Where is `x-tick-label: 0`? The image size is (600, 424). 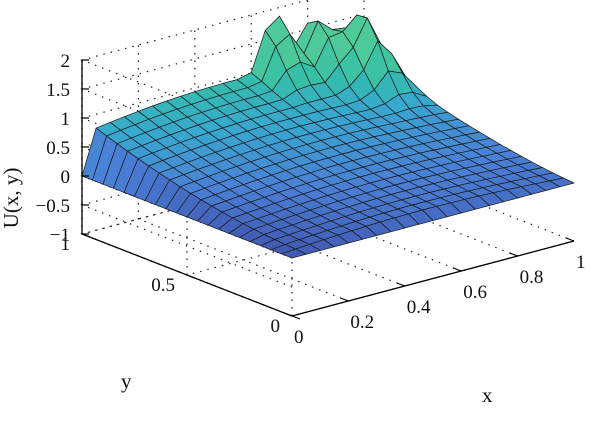 x-tick-label: 0 is located at coordinates (299, 337).